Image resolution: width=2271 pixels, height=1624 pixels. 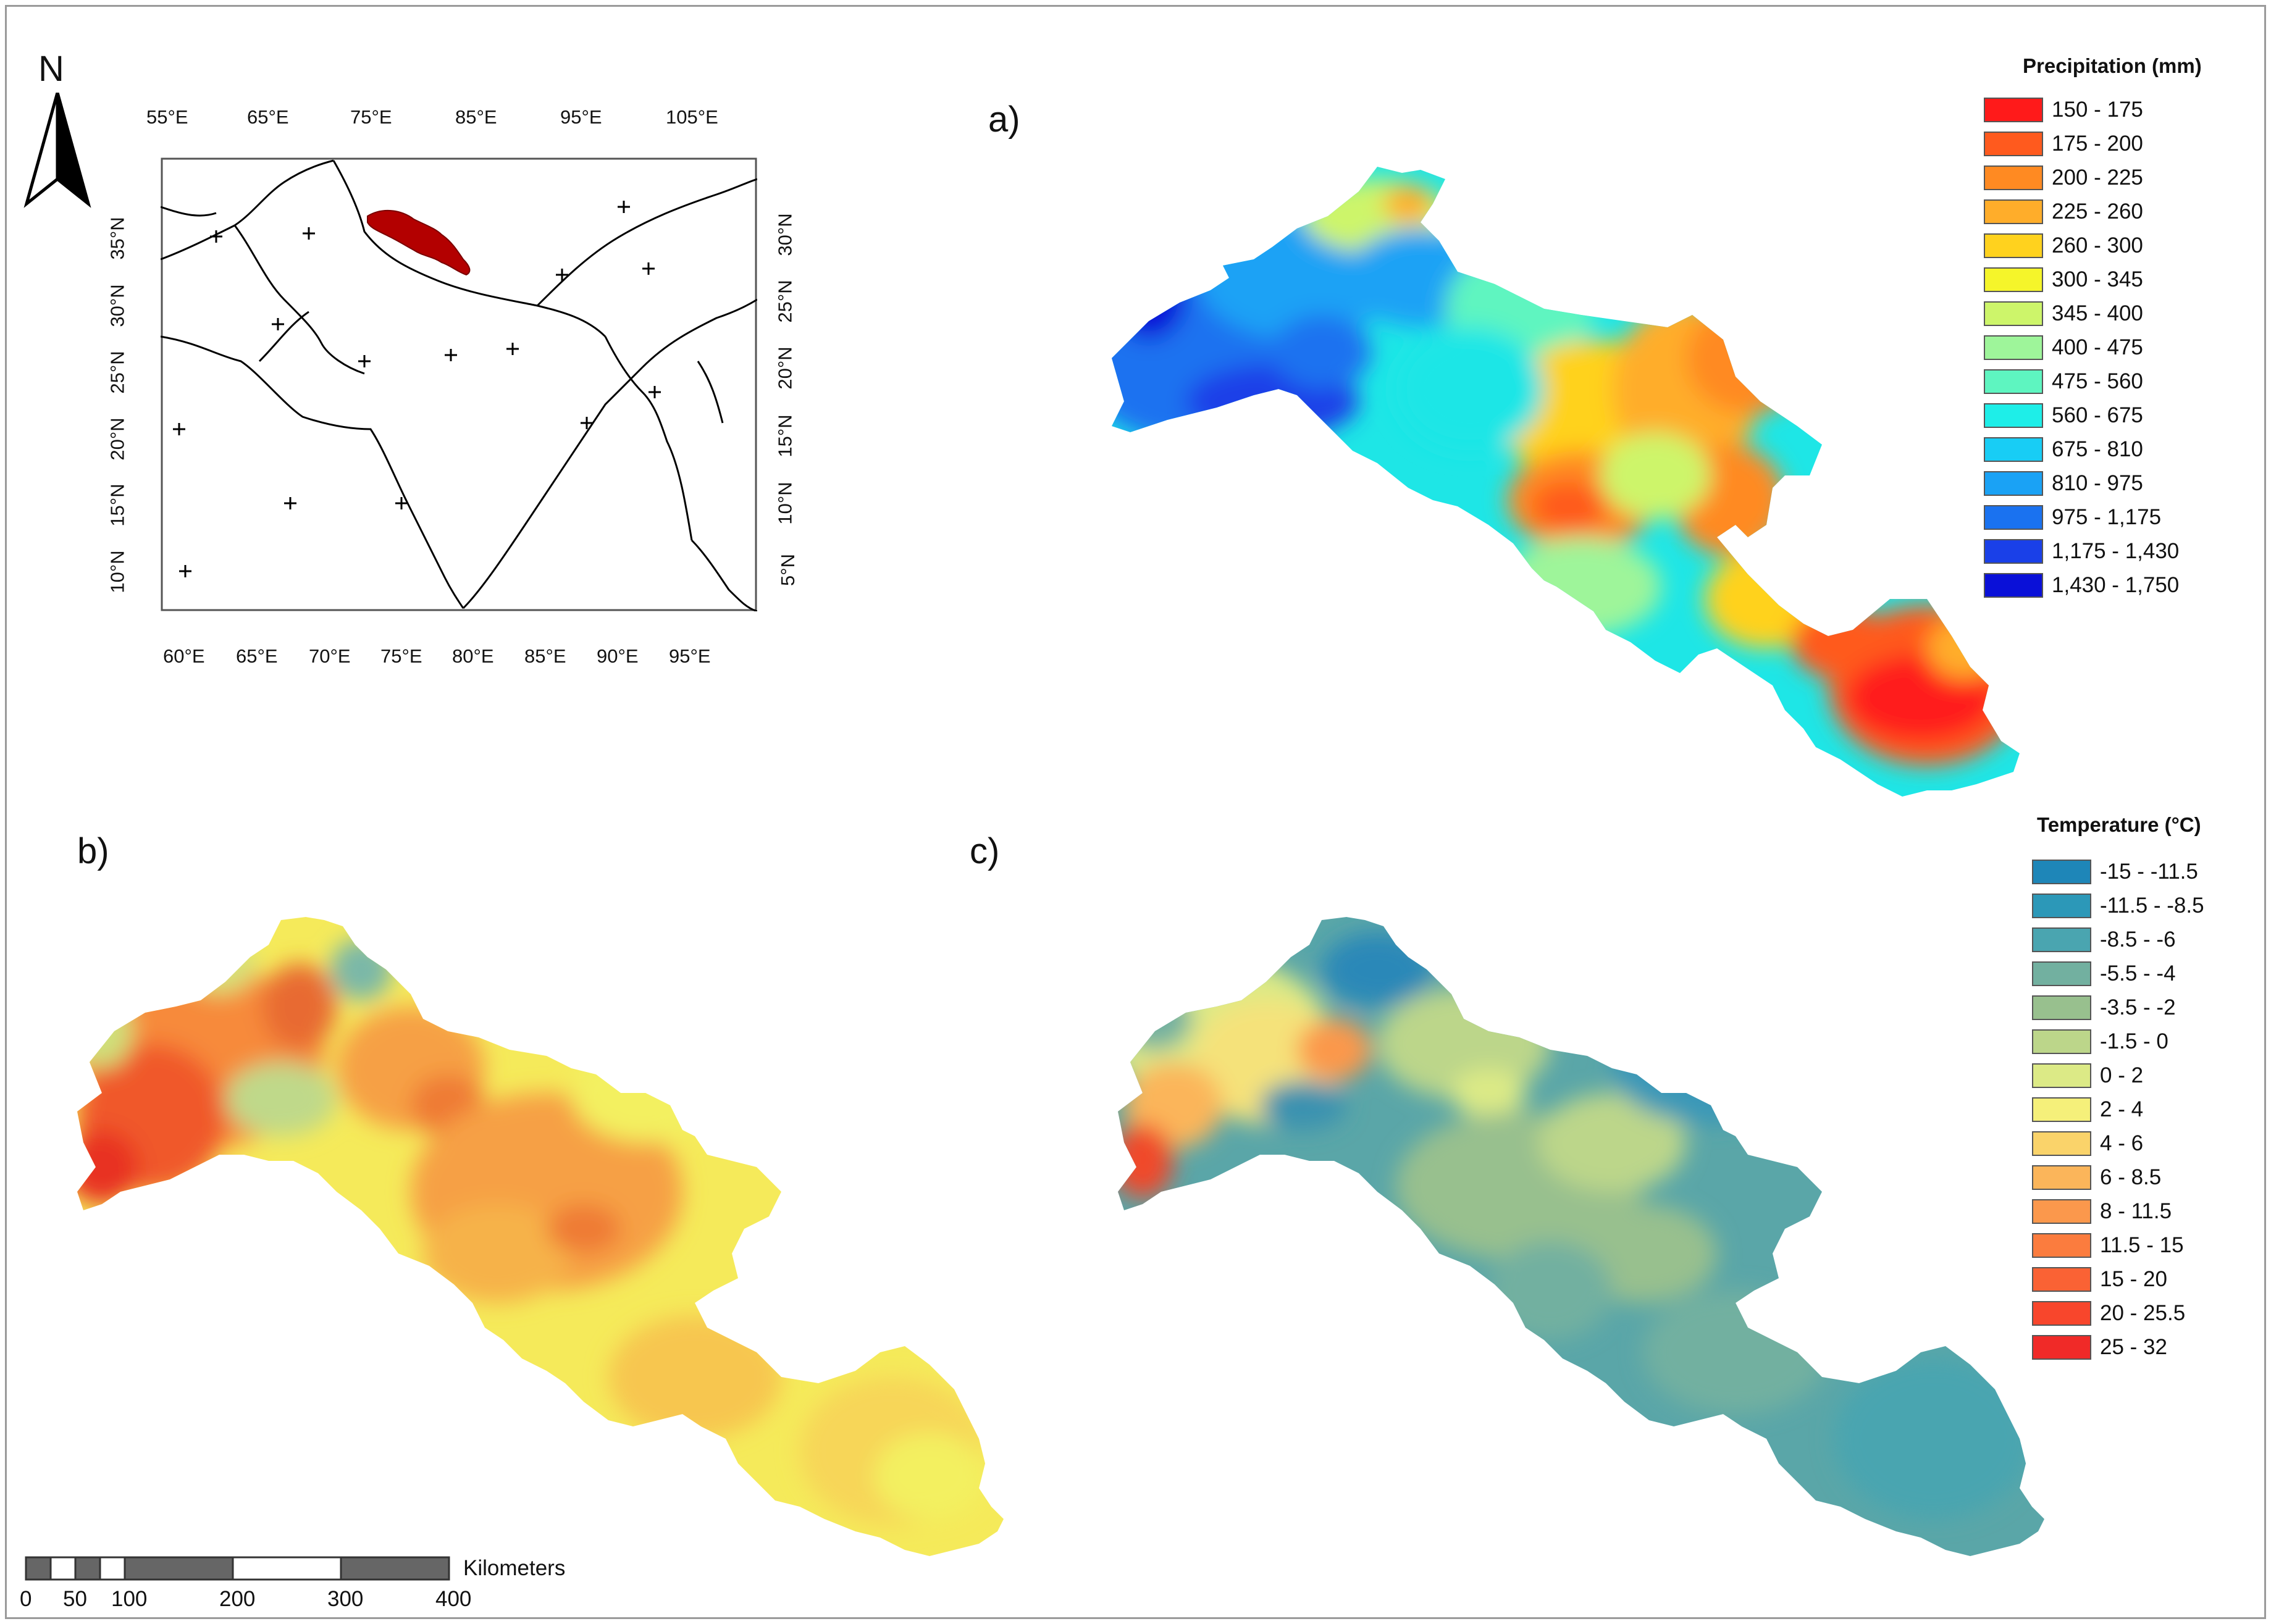 What do you see at coordinates (2081, 313) in the screenshot?
I see `precip-legend-item: 345 - 400` at bounding box center [2081, 313].